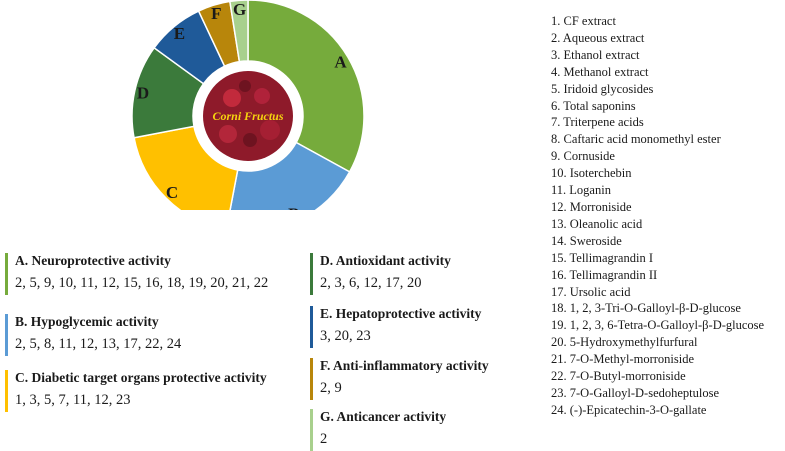 The width and height of the screenshot is (785, 451). Describe the element at coordinates (6, 391) in the screenshot. I see `activity-c-color-bar` at that location.